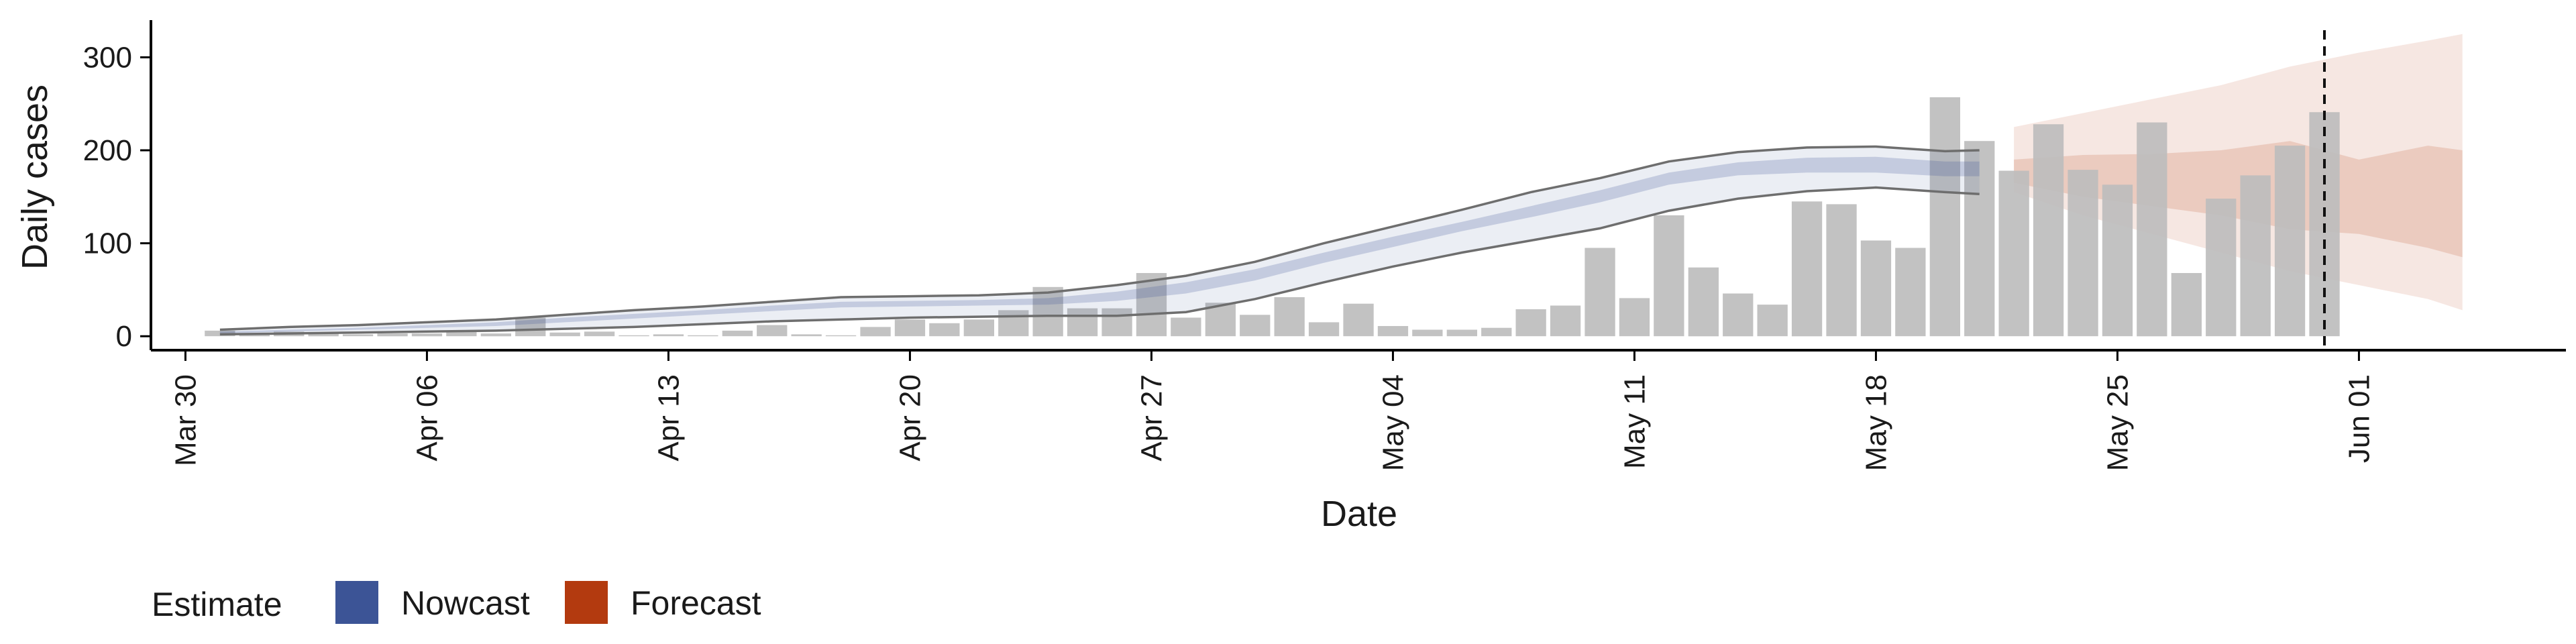  I want to click on x-tick-label: Mar 30, so click(185, 420).